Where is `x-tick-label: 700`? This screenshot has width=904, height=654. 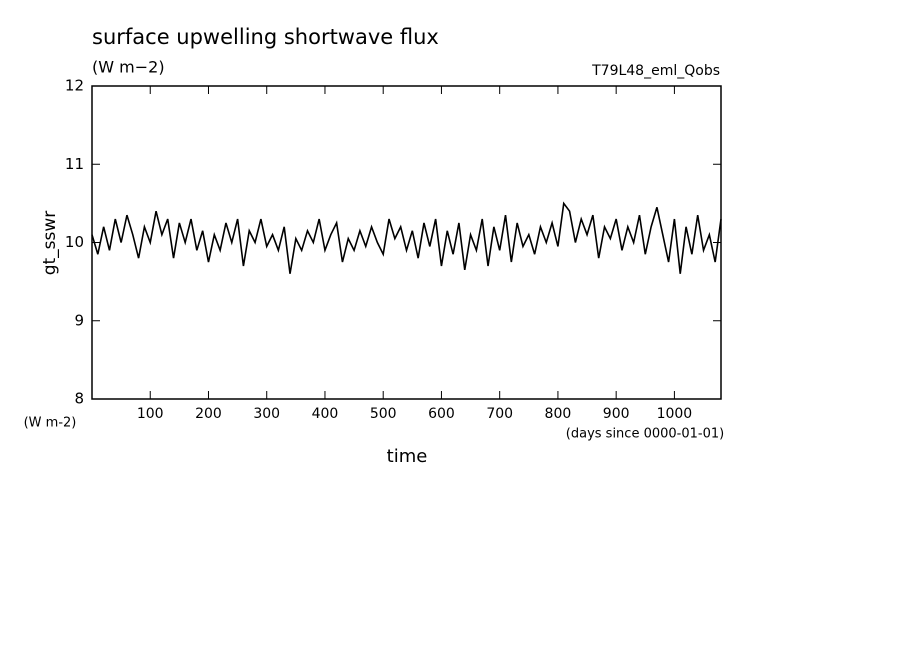 x-tick-label: 700 is located at coordinates (499, 414).